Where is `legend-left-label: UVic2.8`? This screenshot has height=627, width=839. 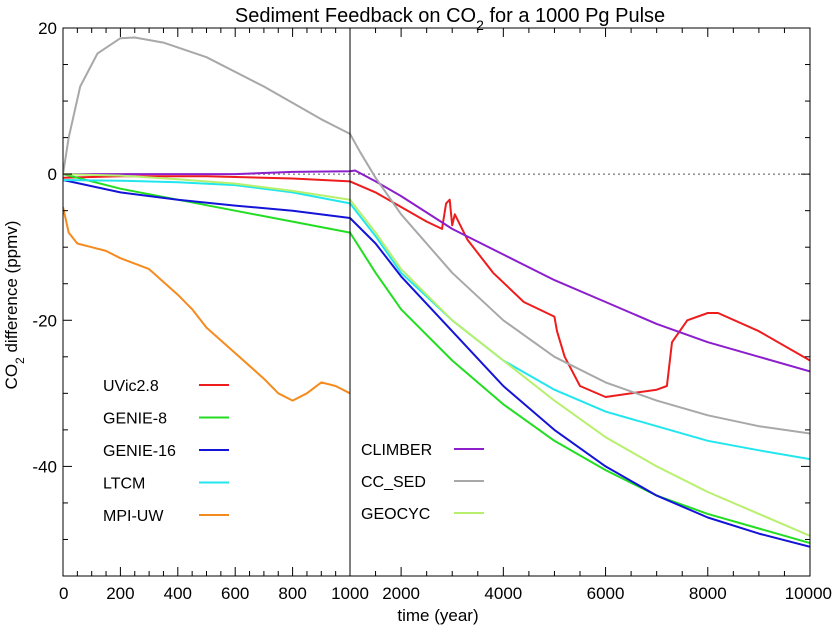
legend-left-label: UVic2.8 is located at coordinates (131, 386).